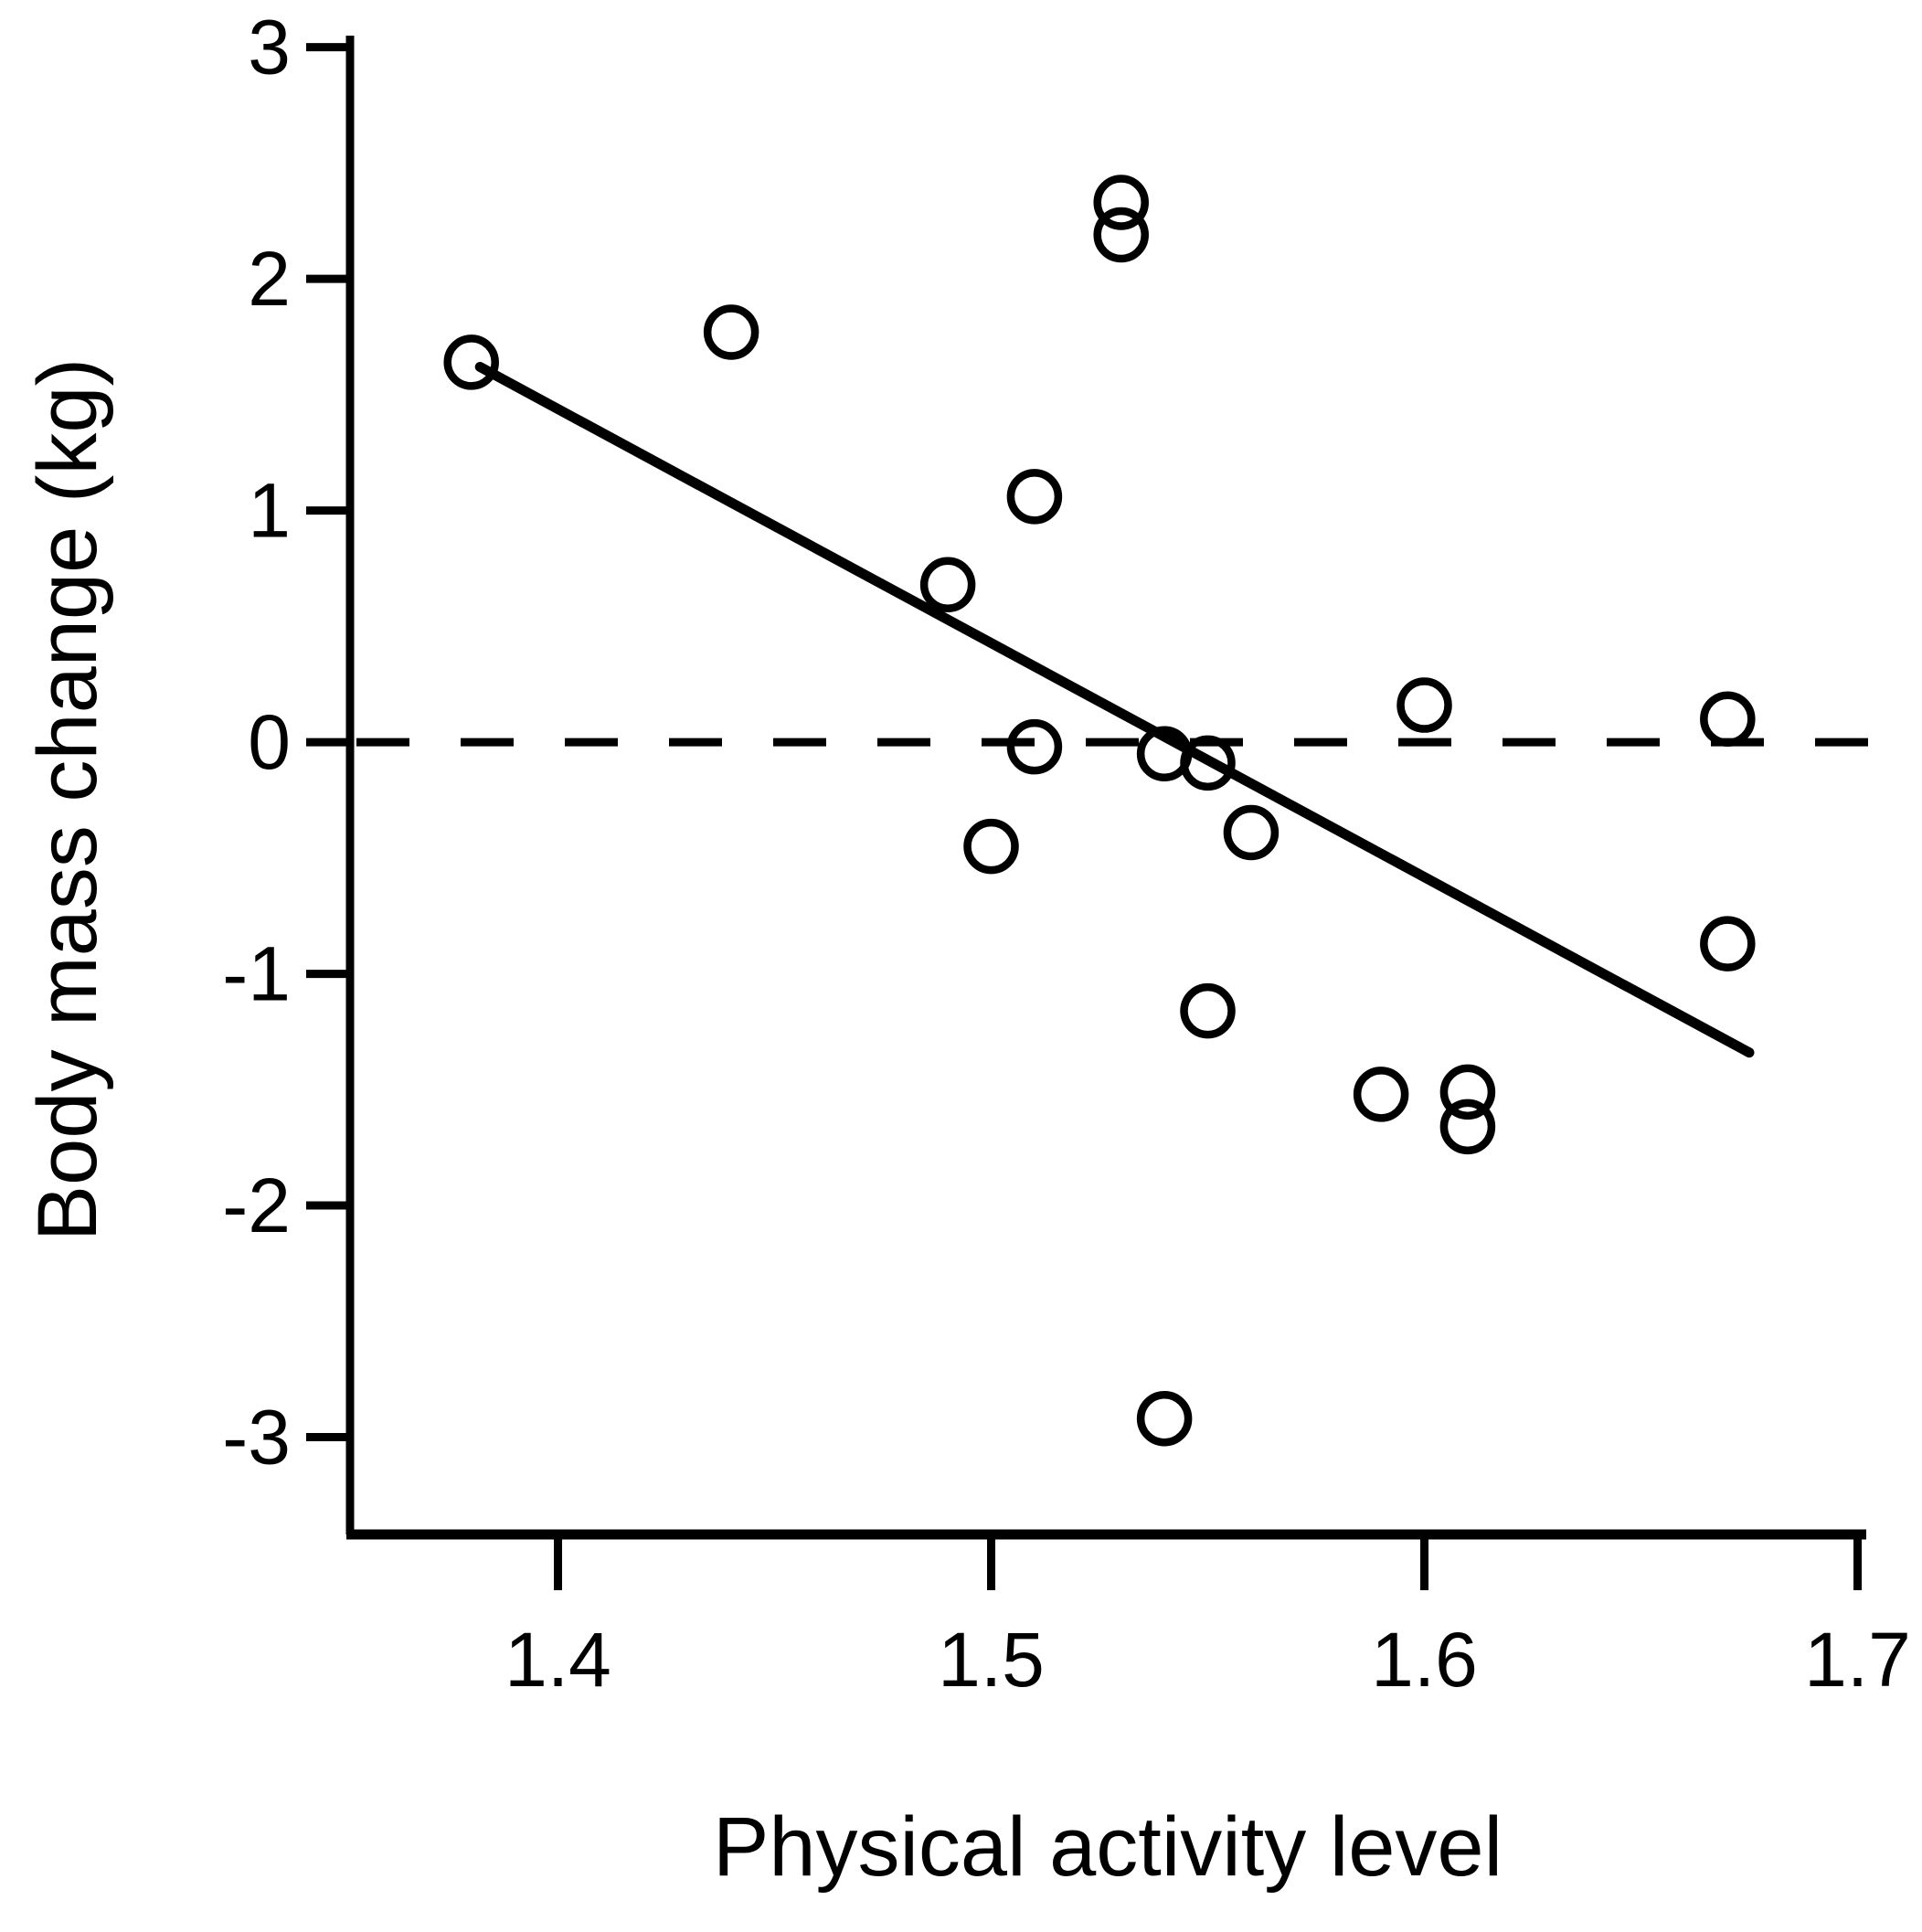 The image size is (1922, 1932). What do you see at coordinates (256, 1438) in the screenshot?
I see `y-tick-label: -3` at bounding box center [256, 1438].